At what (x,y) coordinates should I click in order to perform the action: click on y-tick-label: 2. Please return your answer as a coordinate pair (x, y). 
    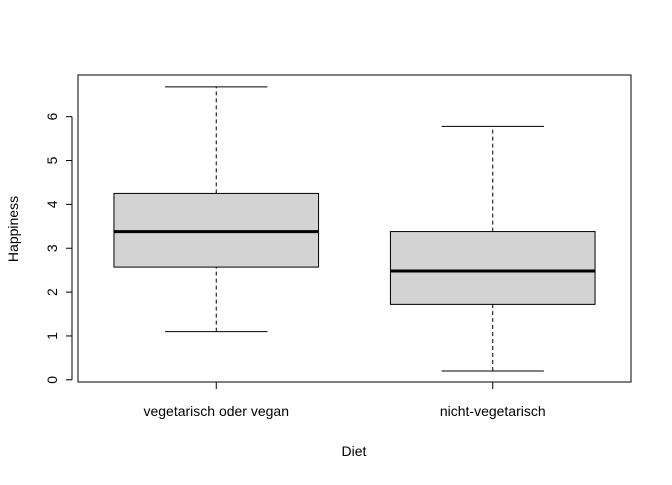
    Looking at the image, I should click on (52, 292).